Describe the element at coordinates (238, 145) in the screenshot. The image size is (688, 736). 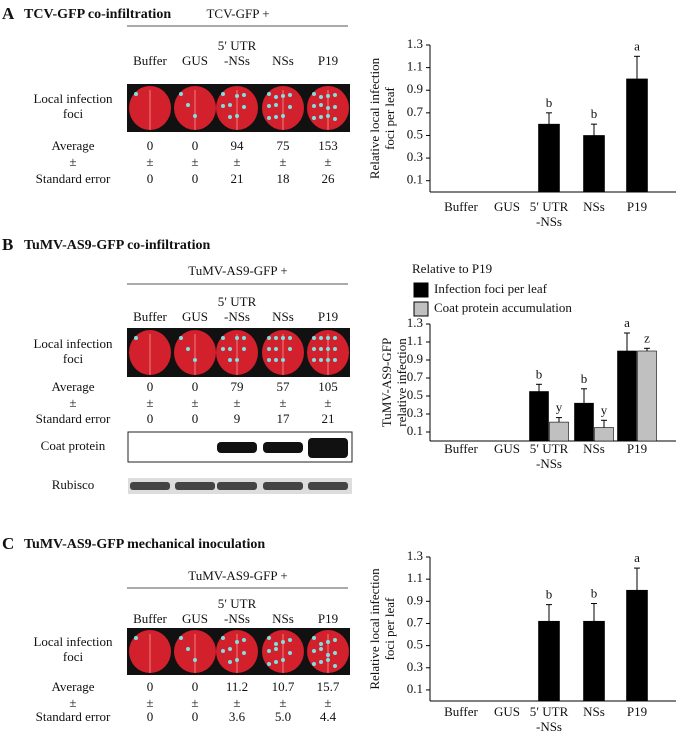
I see `average-value: 94` at that location.